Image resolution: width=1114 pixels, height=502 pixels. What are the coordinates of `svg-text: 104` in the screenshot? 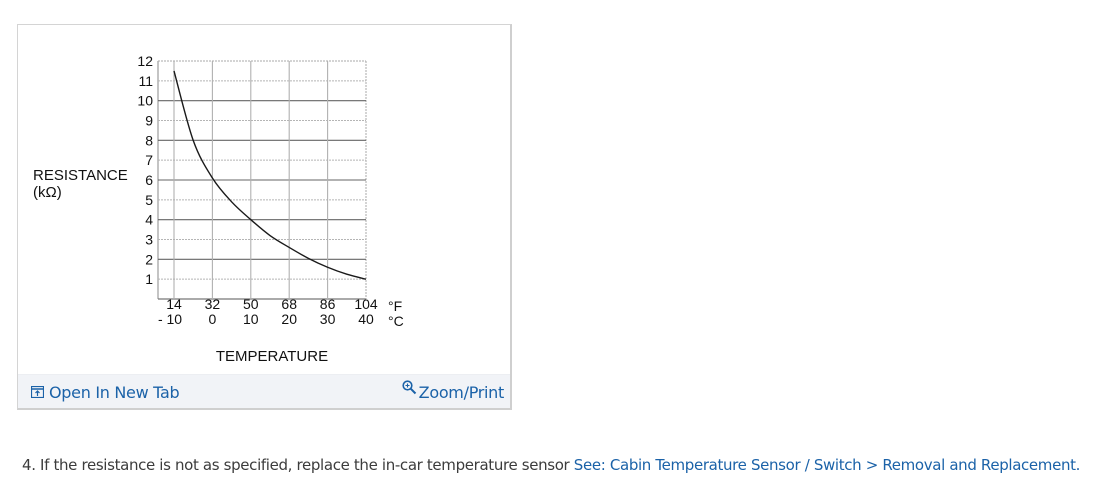 It's located at (366, 304).